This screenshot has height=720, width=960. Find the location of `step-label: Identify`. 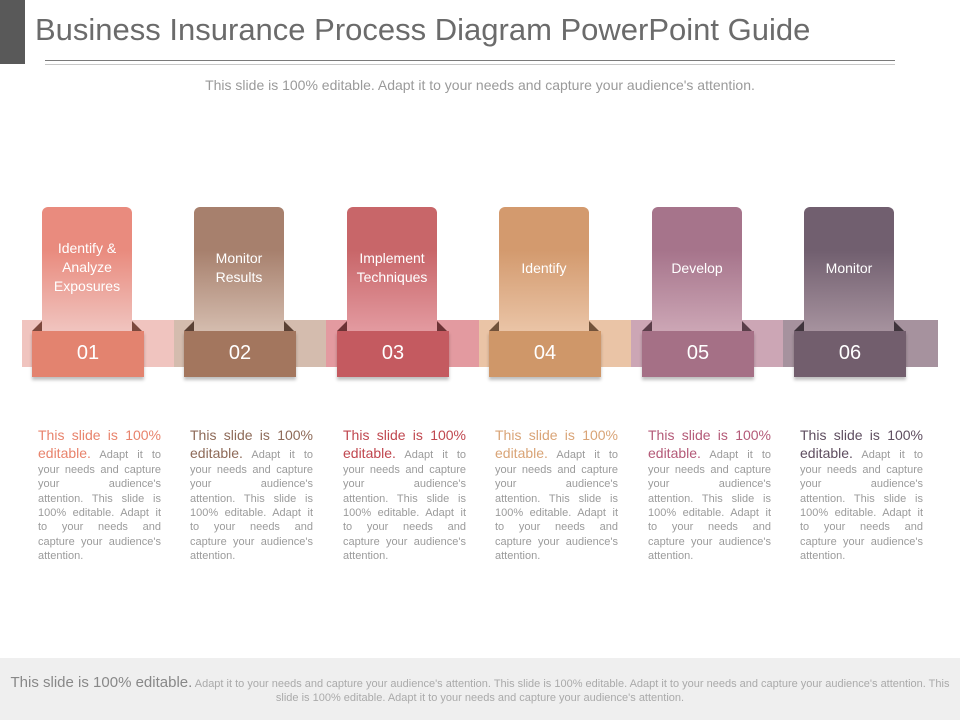

step-label: Identify is located at coordinates (544, 268).